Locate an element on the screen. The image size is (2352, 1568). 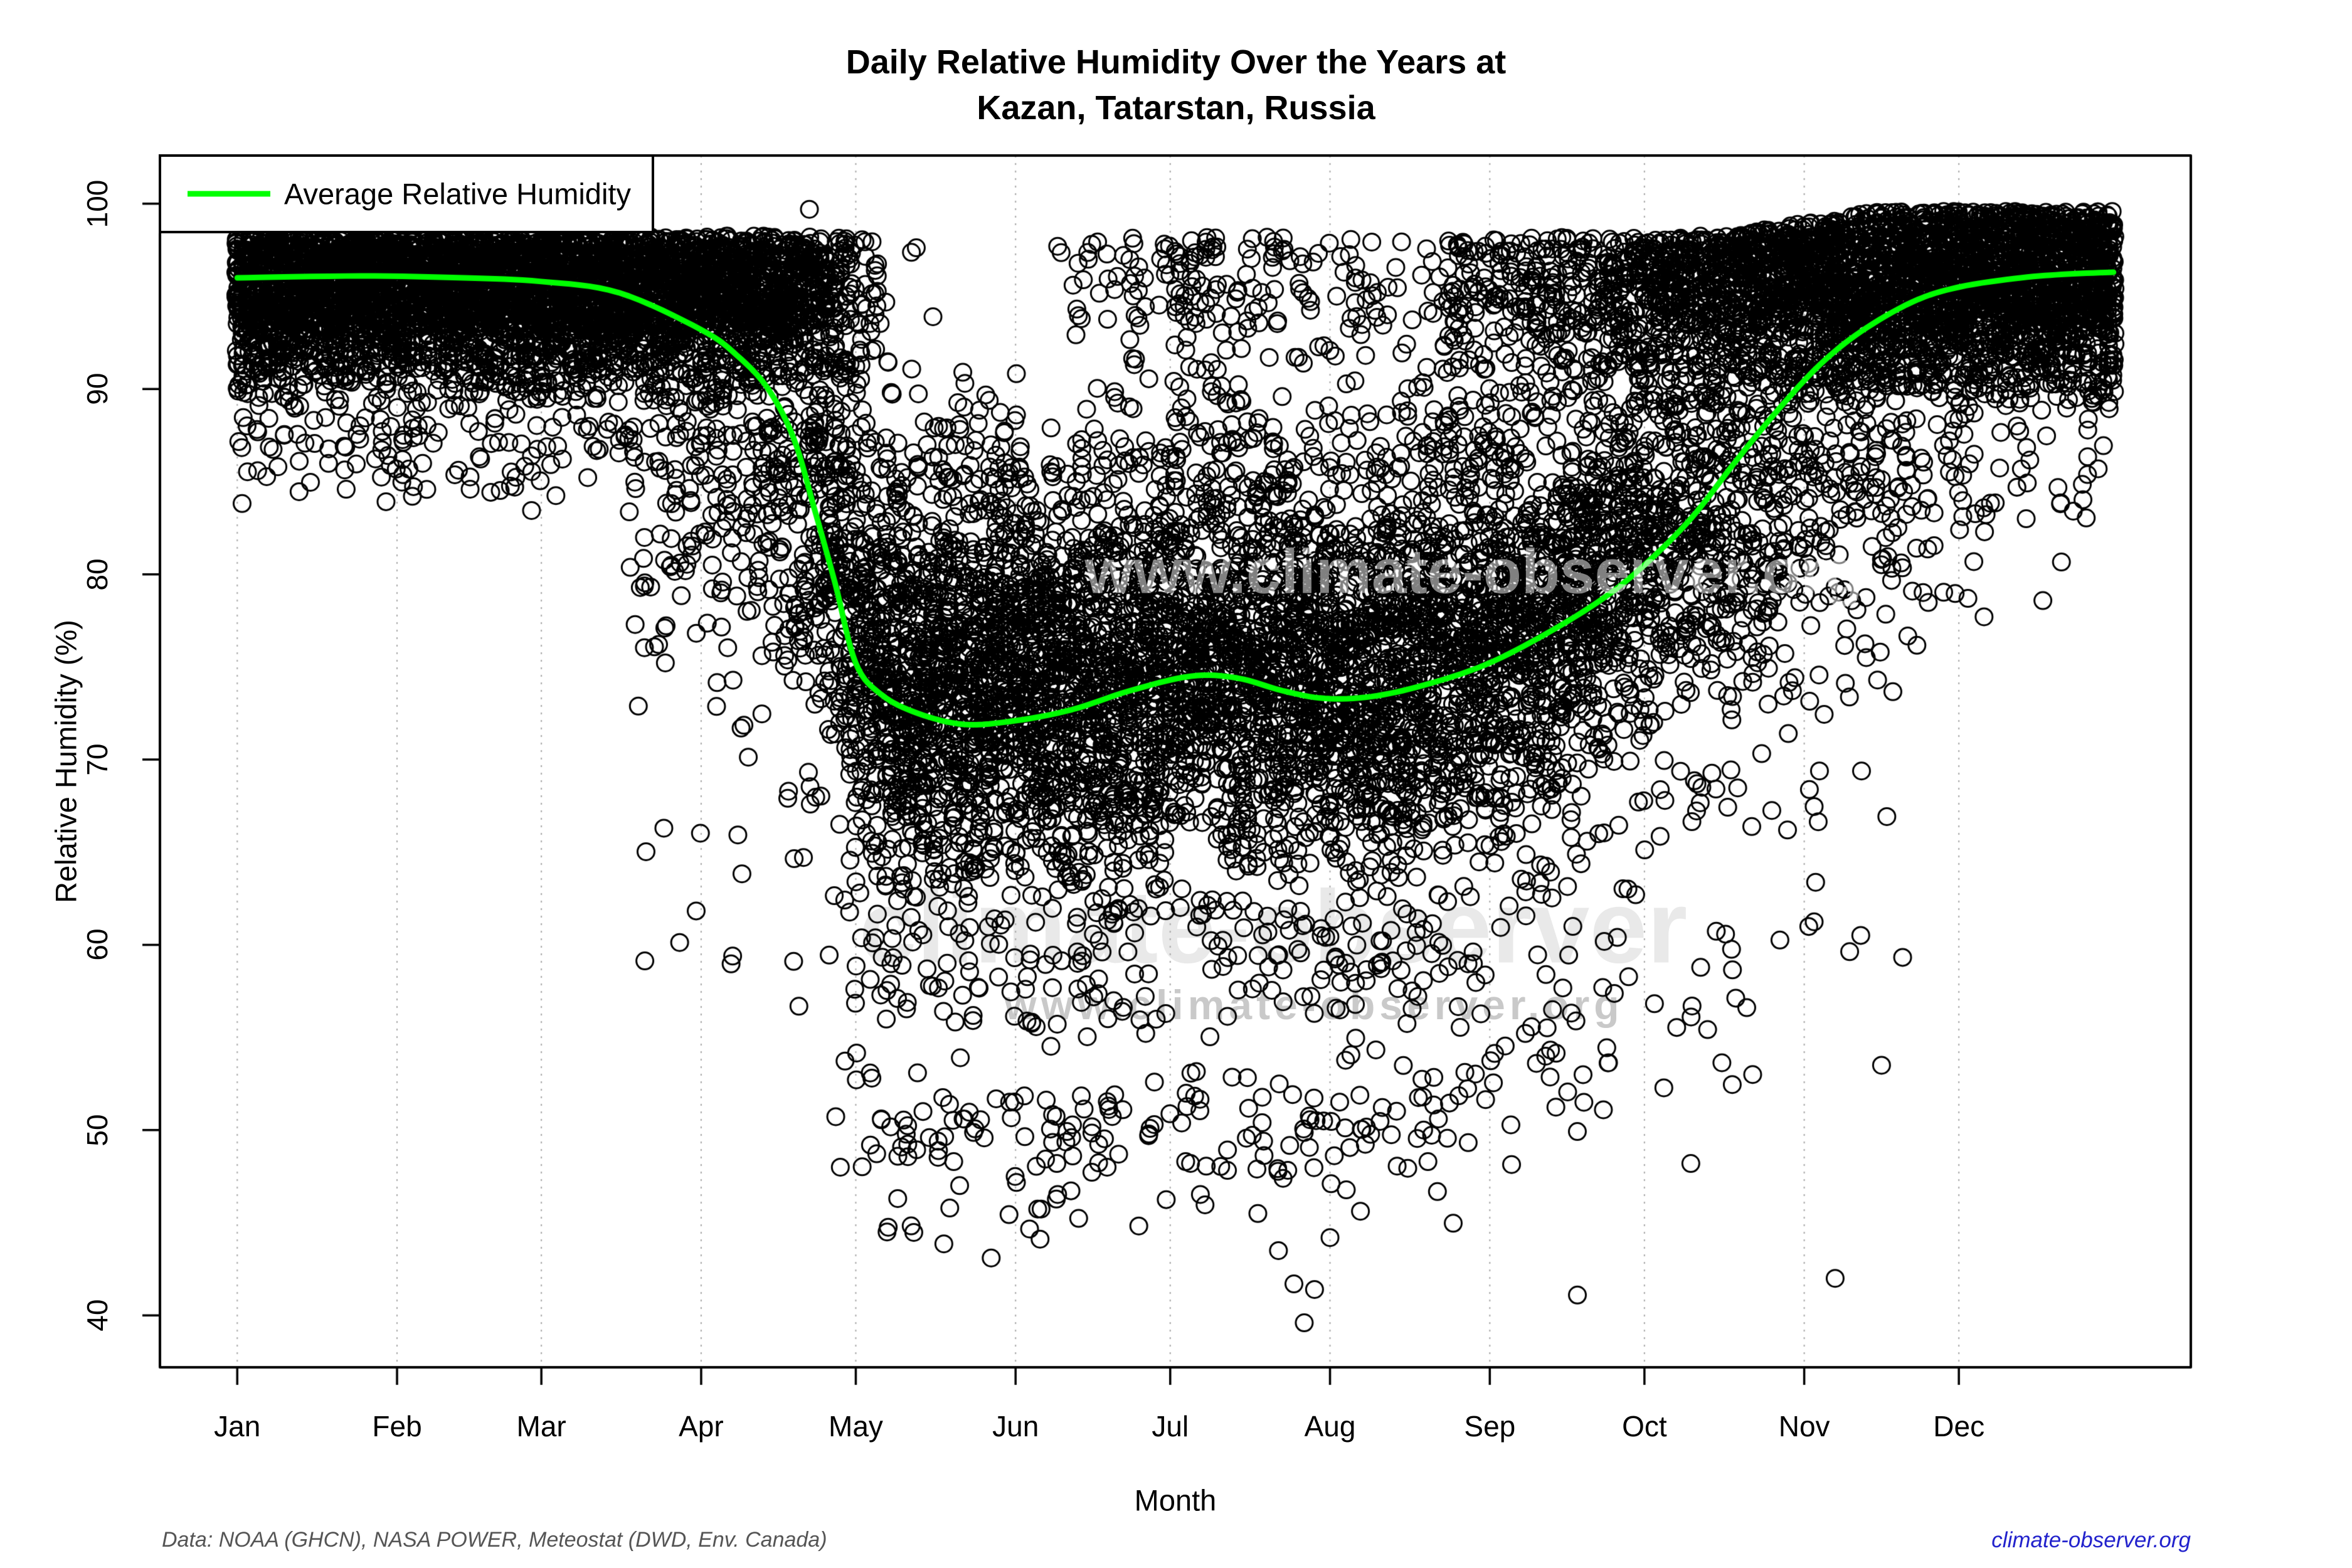
y-tick-label: 90 is located at coordinates (97, 389).